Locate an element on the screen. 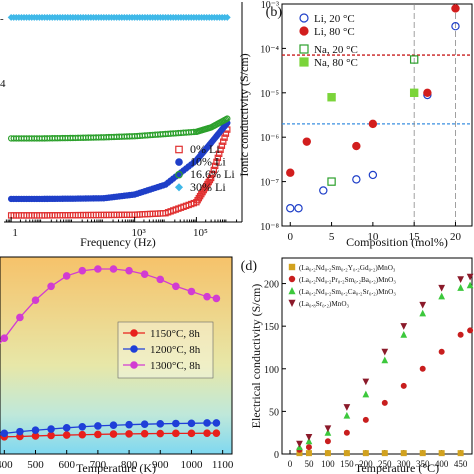 The height and width of the screenshot is (474, 474). y-tick-label: 200 is located at coordinates (271, 285).